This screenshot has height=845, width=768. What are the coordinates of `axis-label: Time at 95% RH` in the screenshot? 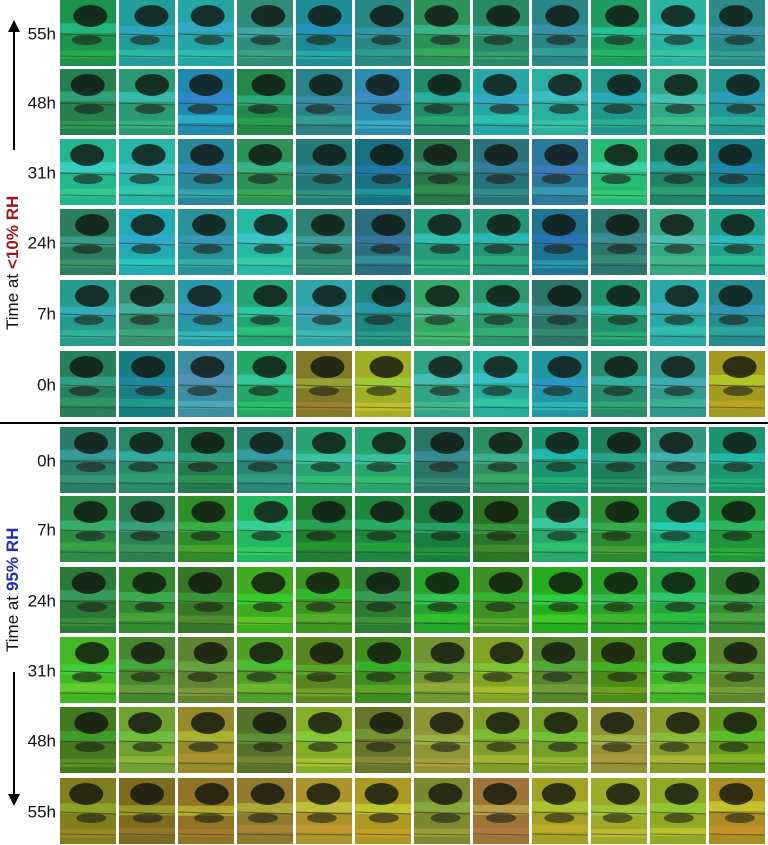 It's located at (12, 590).